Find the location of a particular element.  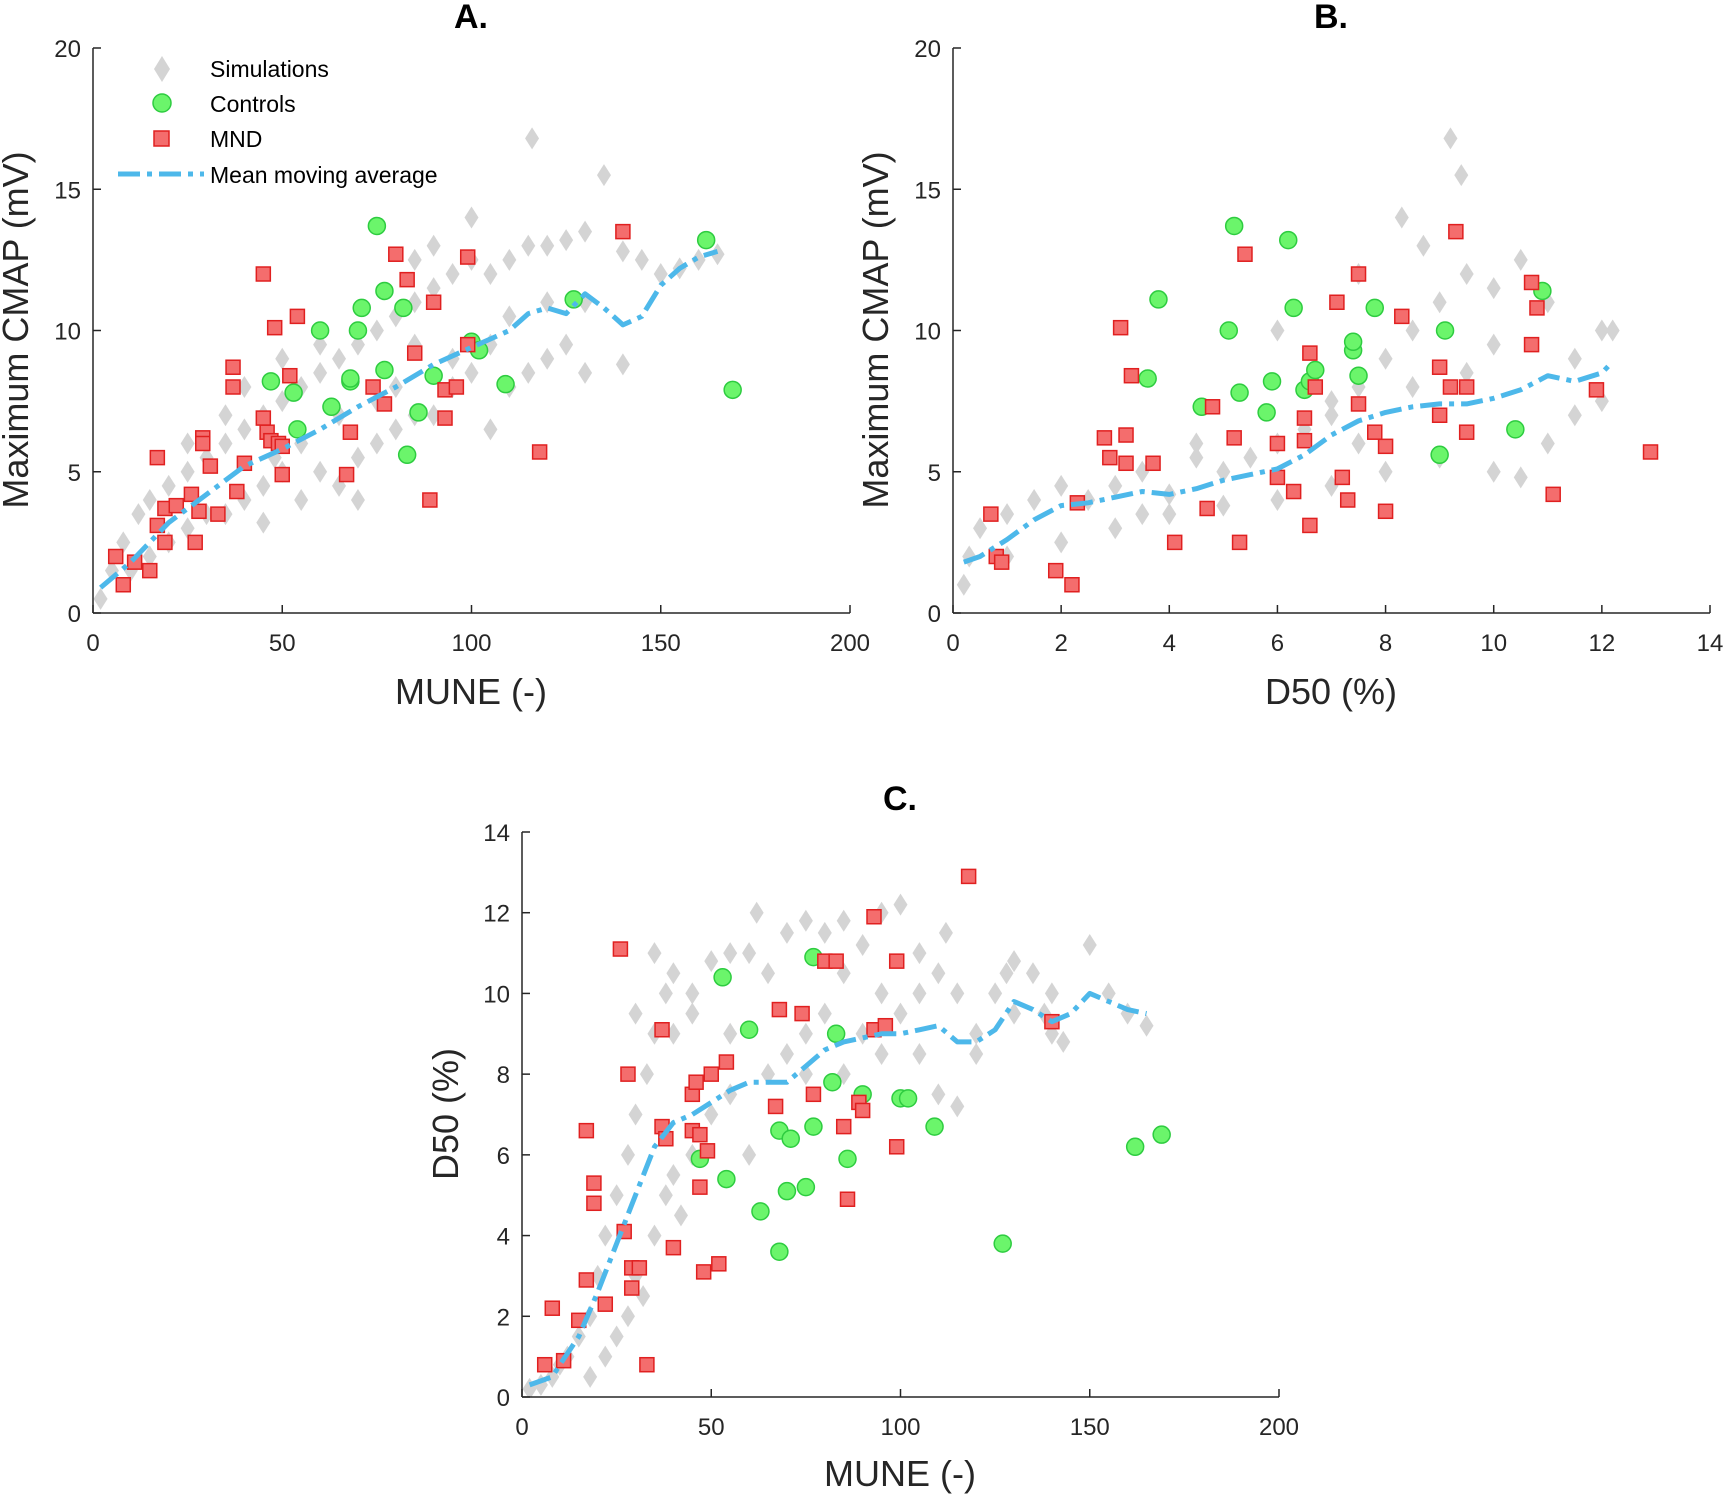

panel-b-x-tick-label: 14 is located at coordinates (1710, 643).